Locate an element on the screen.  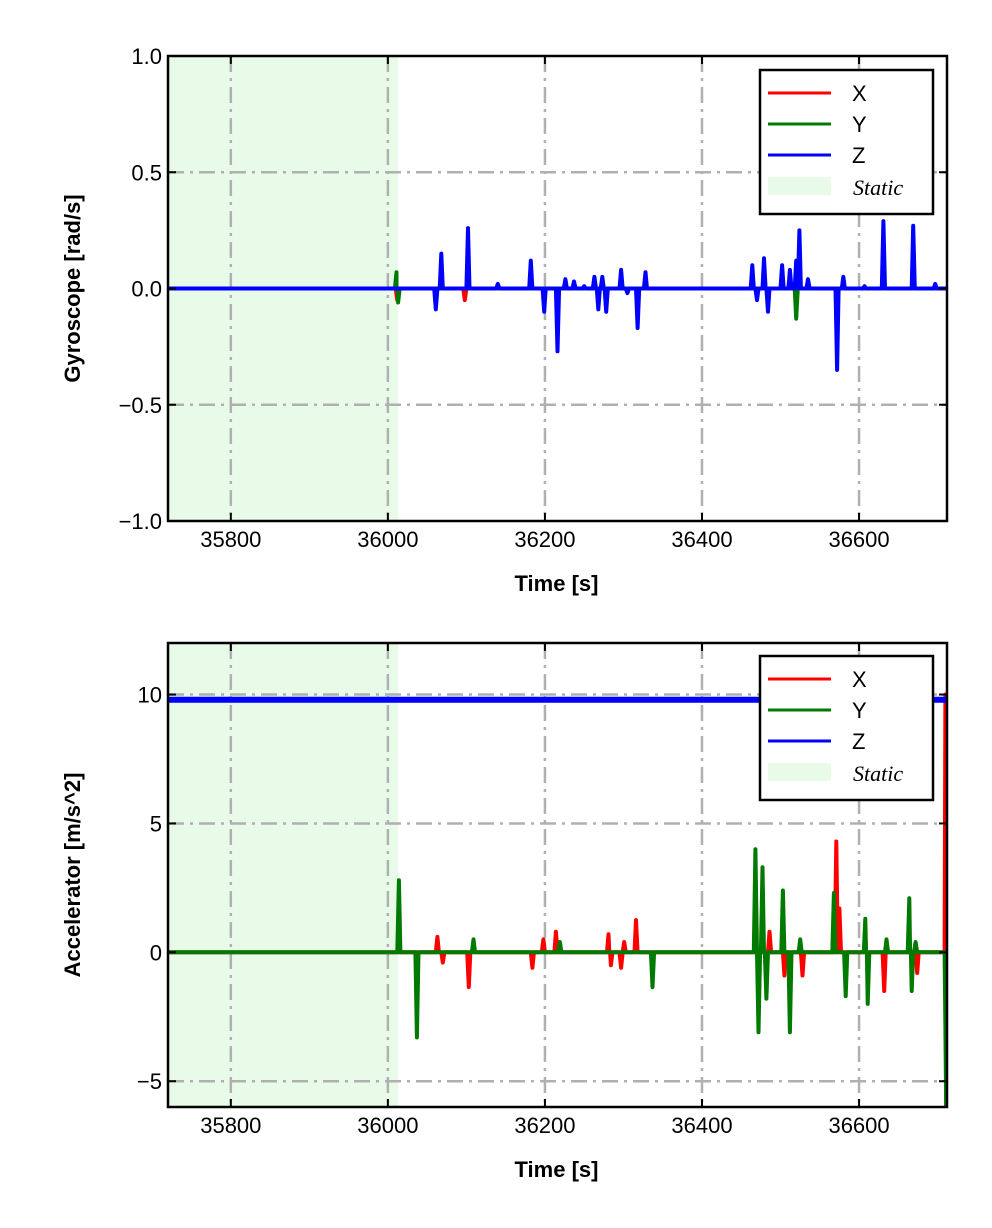
series-line-z is located at coordinates (557, 295).